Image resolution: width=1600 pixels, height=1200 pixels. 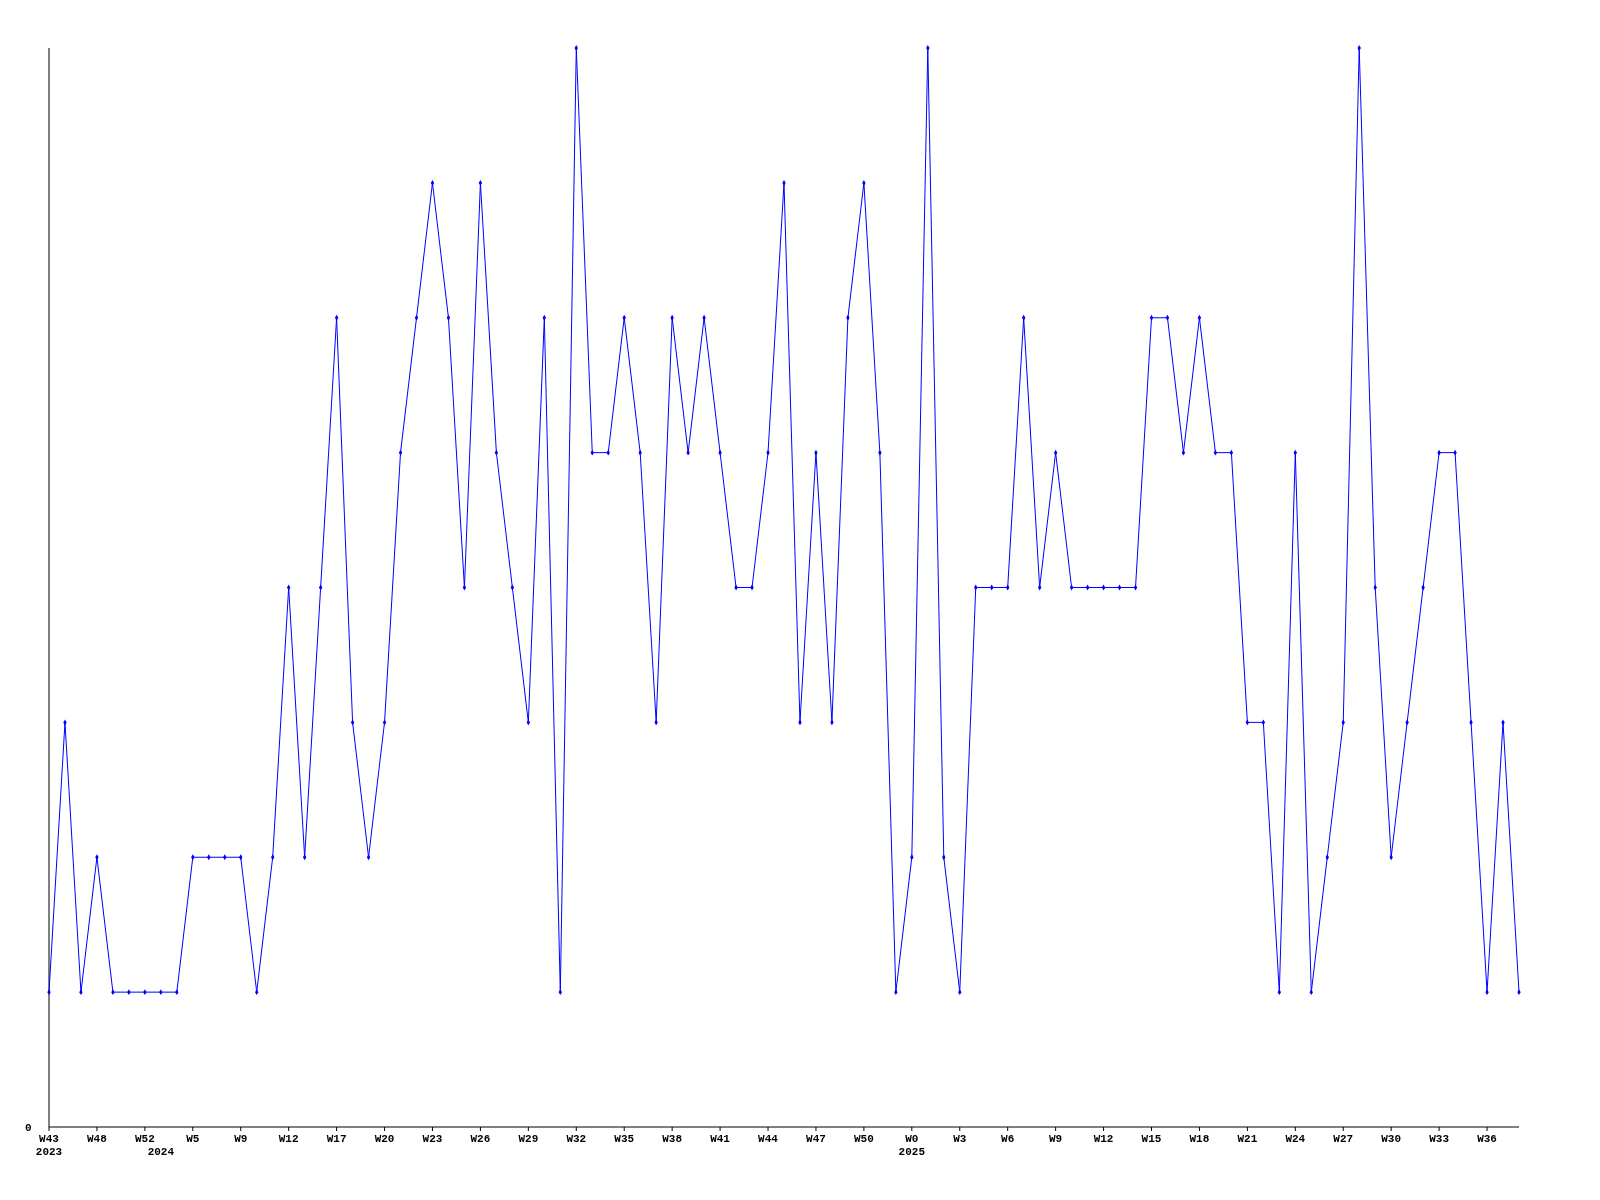 I want to click on x-tick-label: W6, so click(x=1008, y=1139).